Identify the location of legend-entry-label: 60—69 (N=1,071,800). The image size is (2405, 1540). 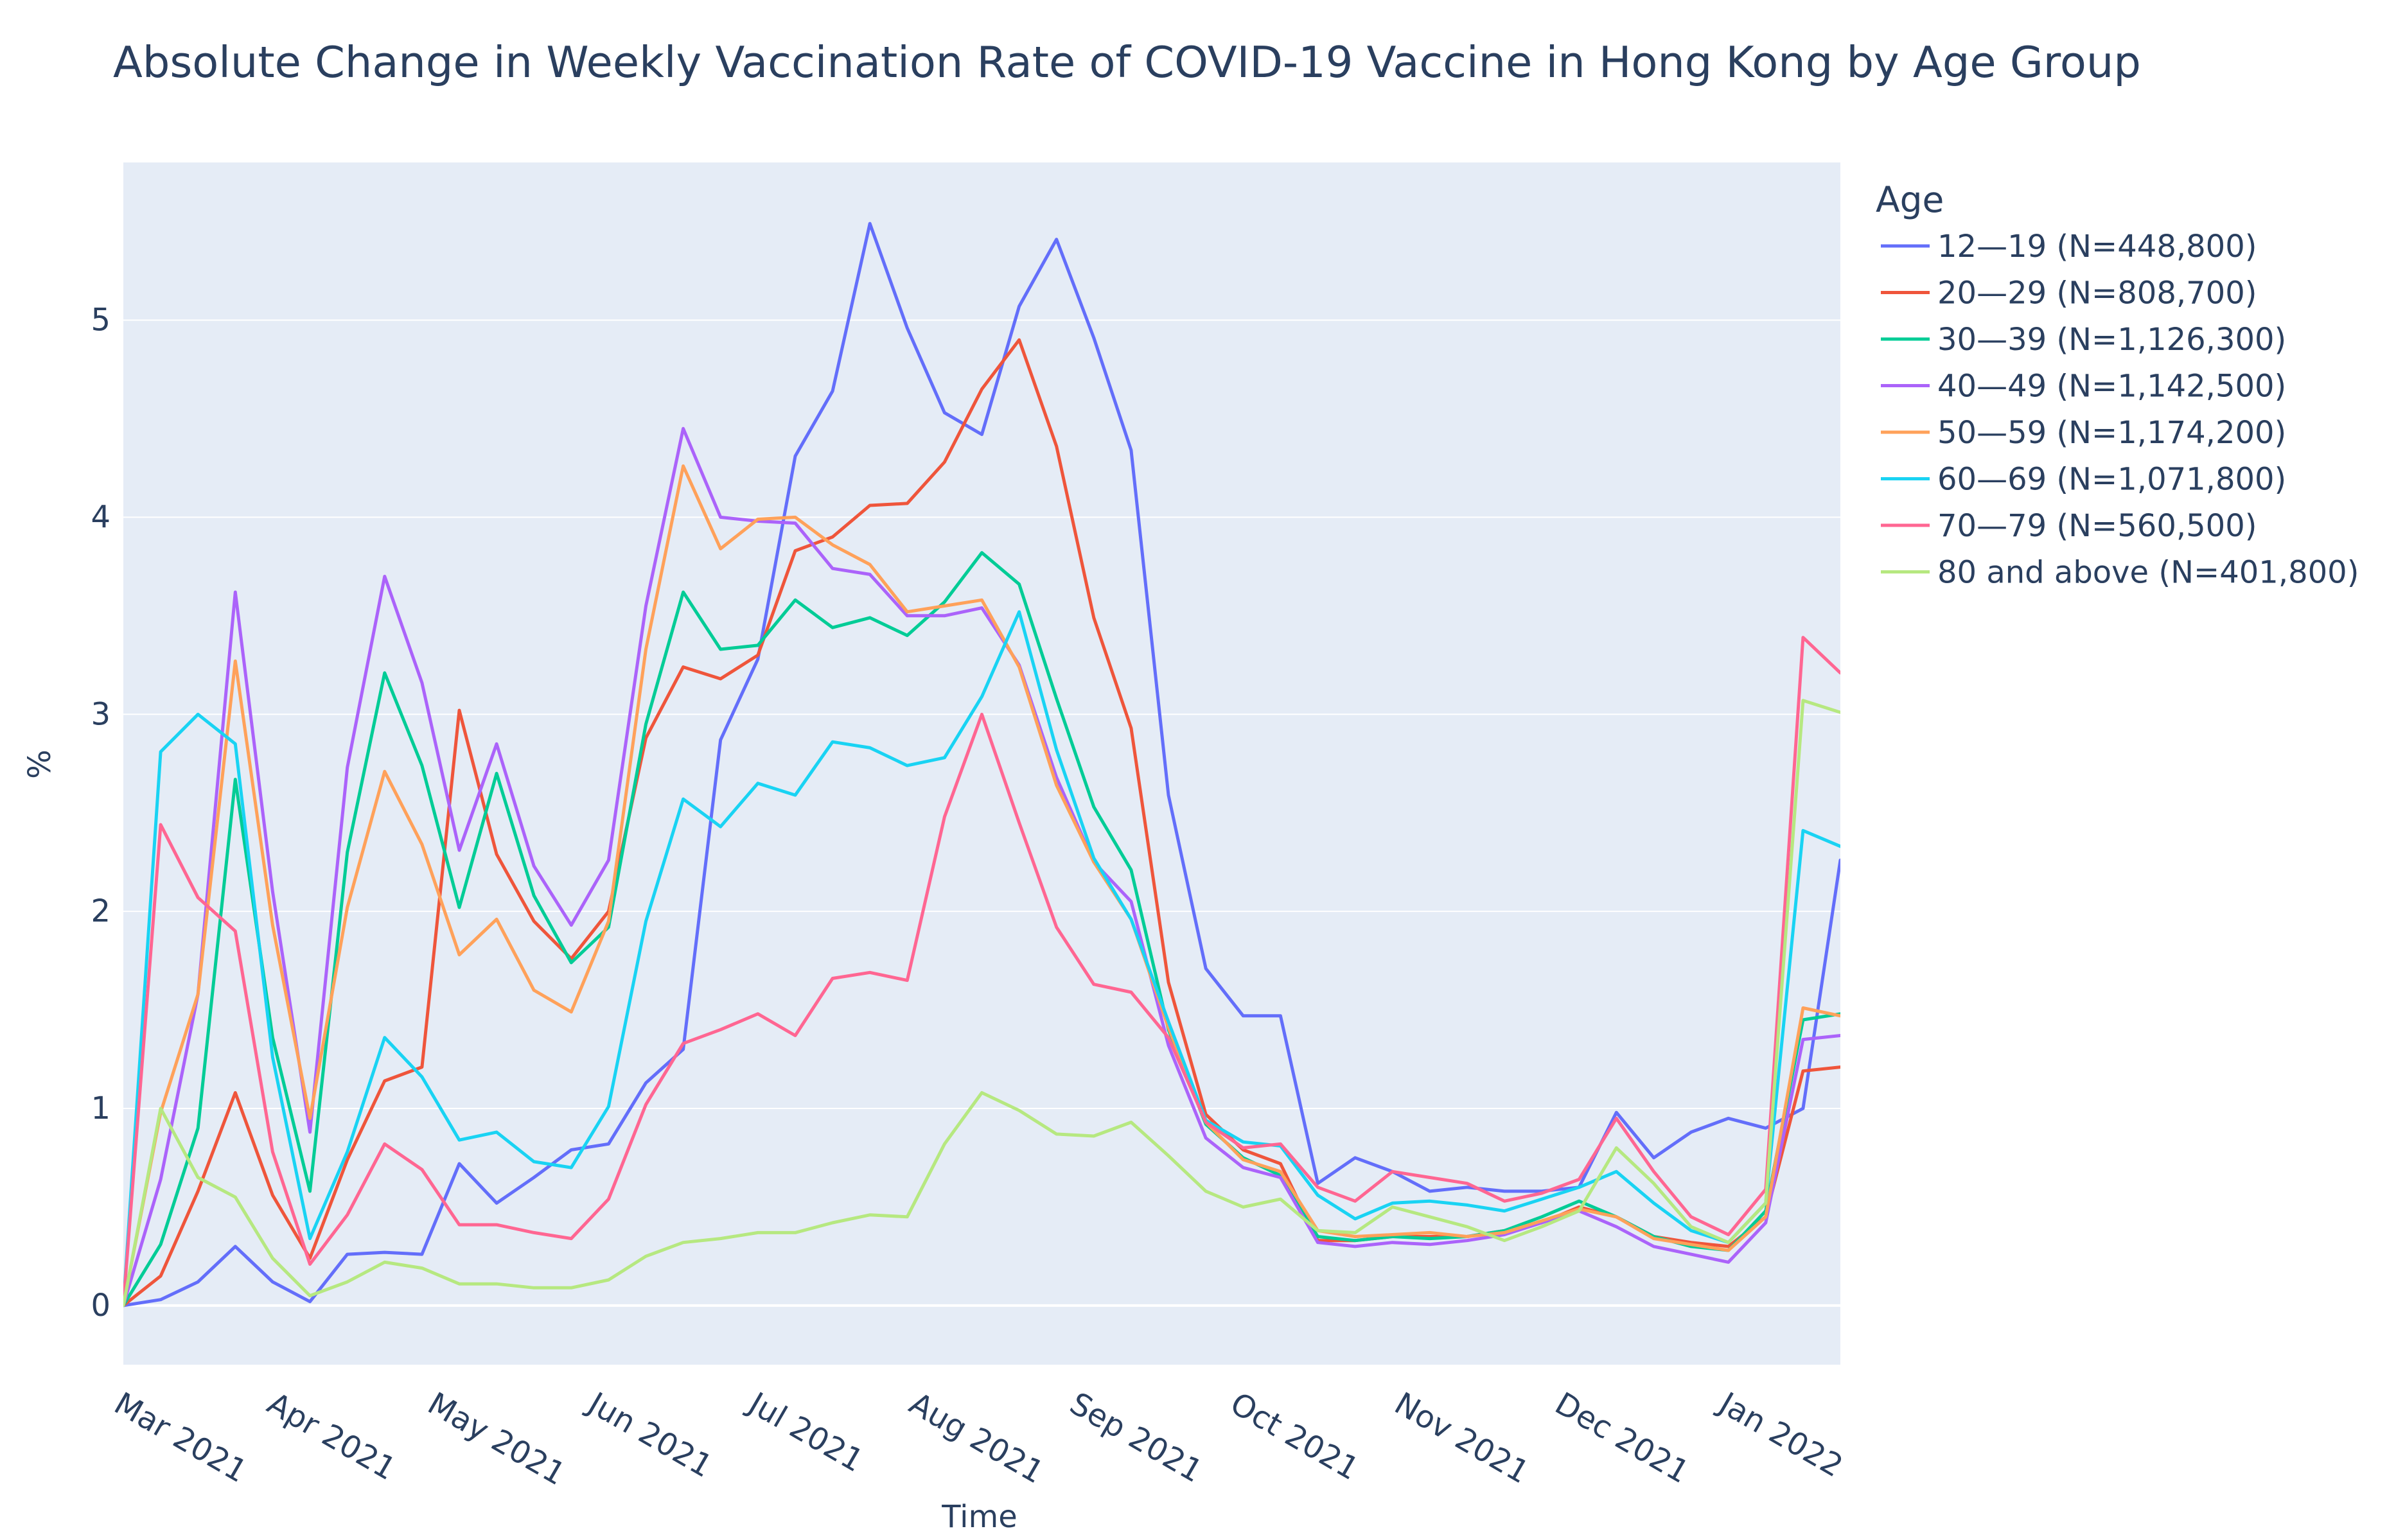
(2111, 480).